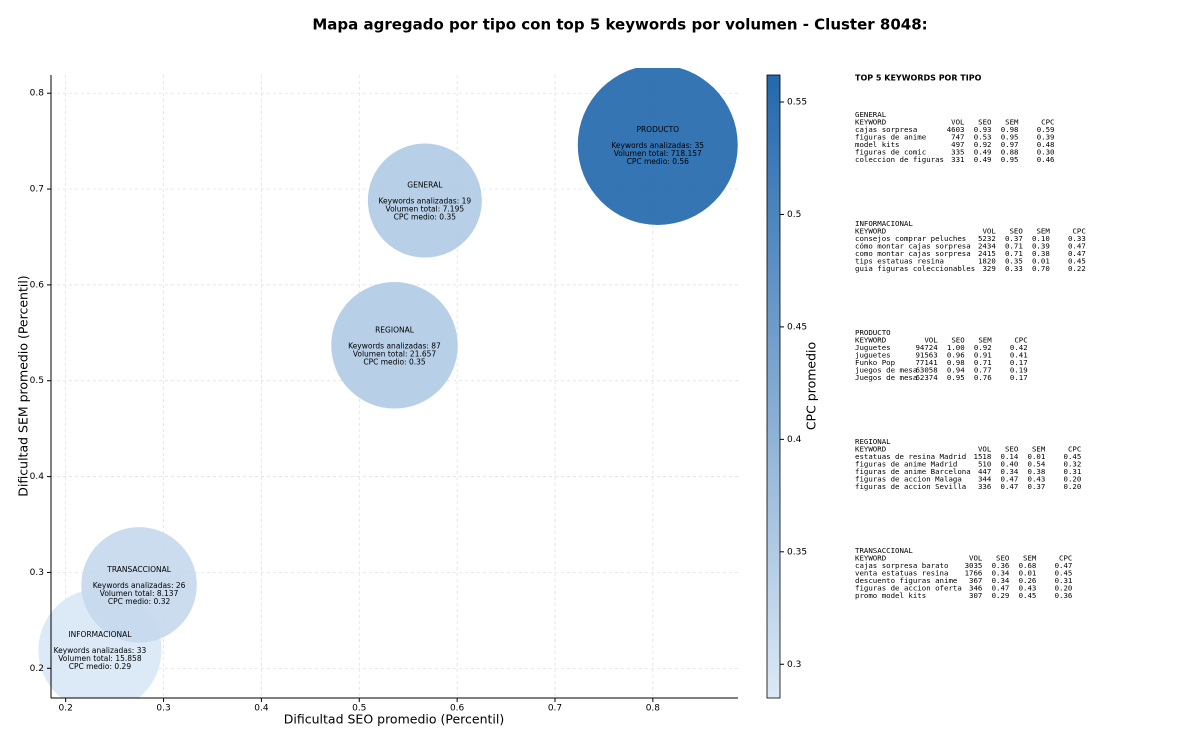  I want to click on table-cell: 0.32, so click(1073, 464).